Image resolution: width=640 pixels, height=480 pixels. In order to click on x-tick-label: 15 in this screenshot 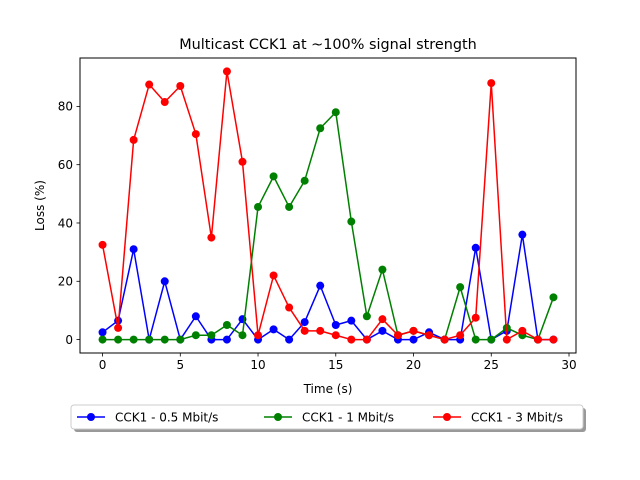, I will do `click(335, 365)`.